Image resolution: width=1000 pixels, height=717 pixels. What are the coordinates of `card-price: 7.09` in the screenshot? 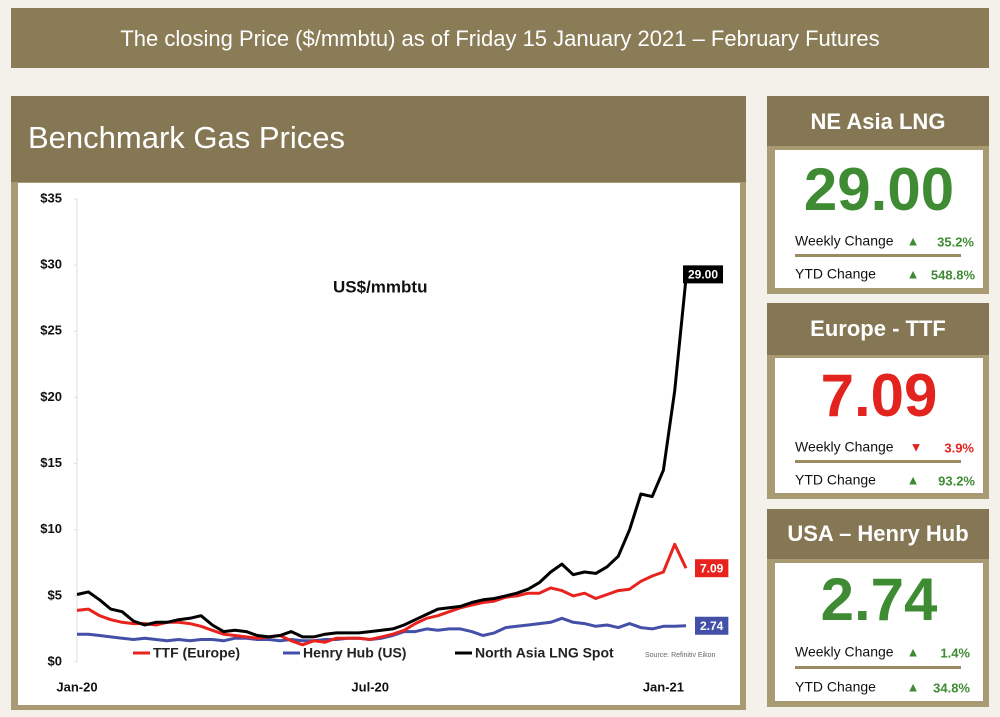 It's located at (879, 395).